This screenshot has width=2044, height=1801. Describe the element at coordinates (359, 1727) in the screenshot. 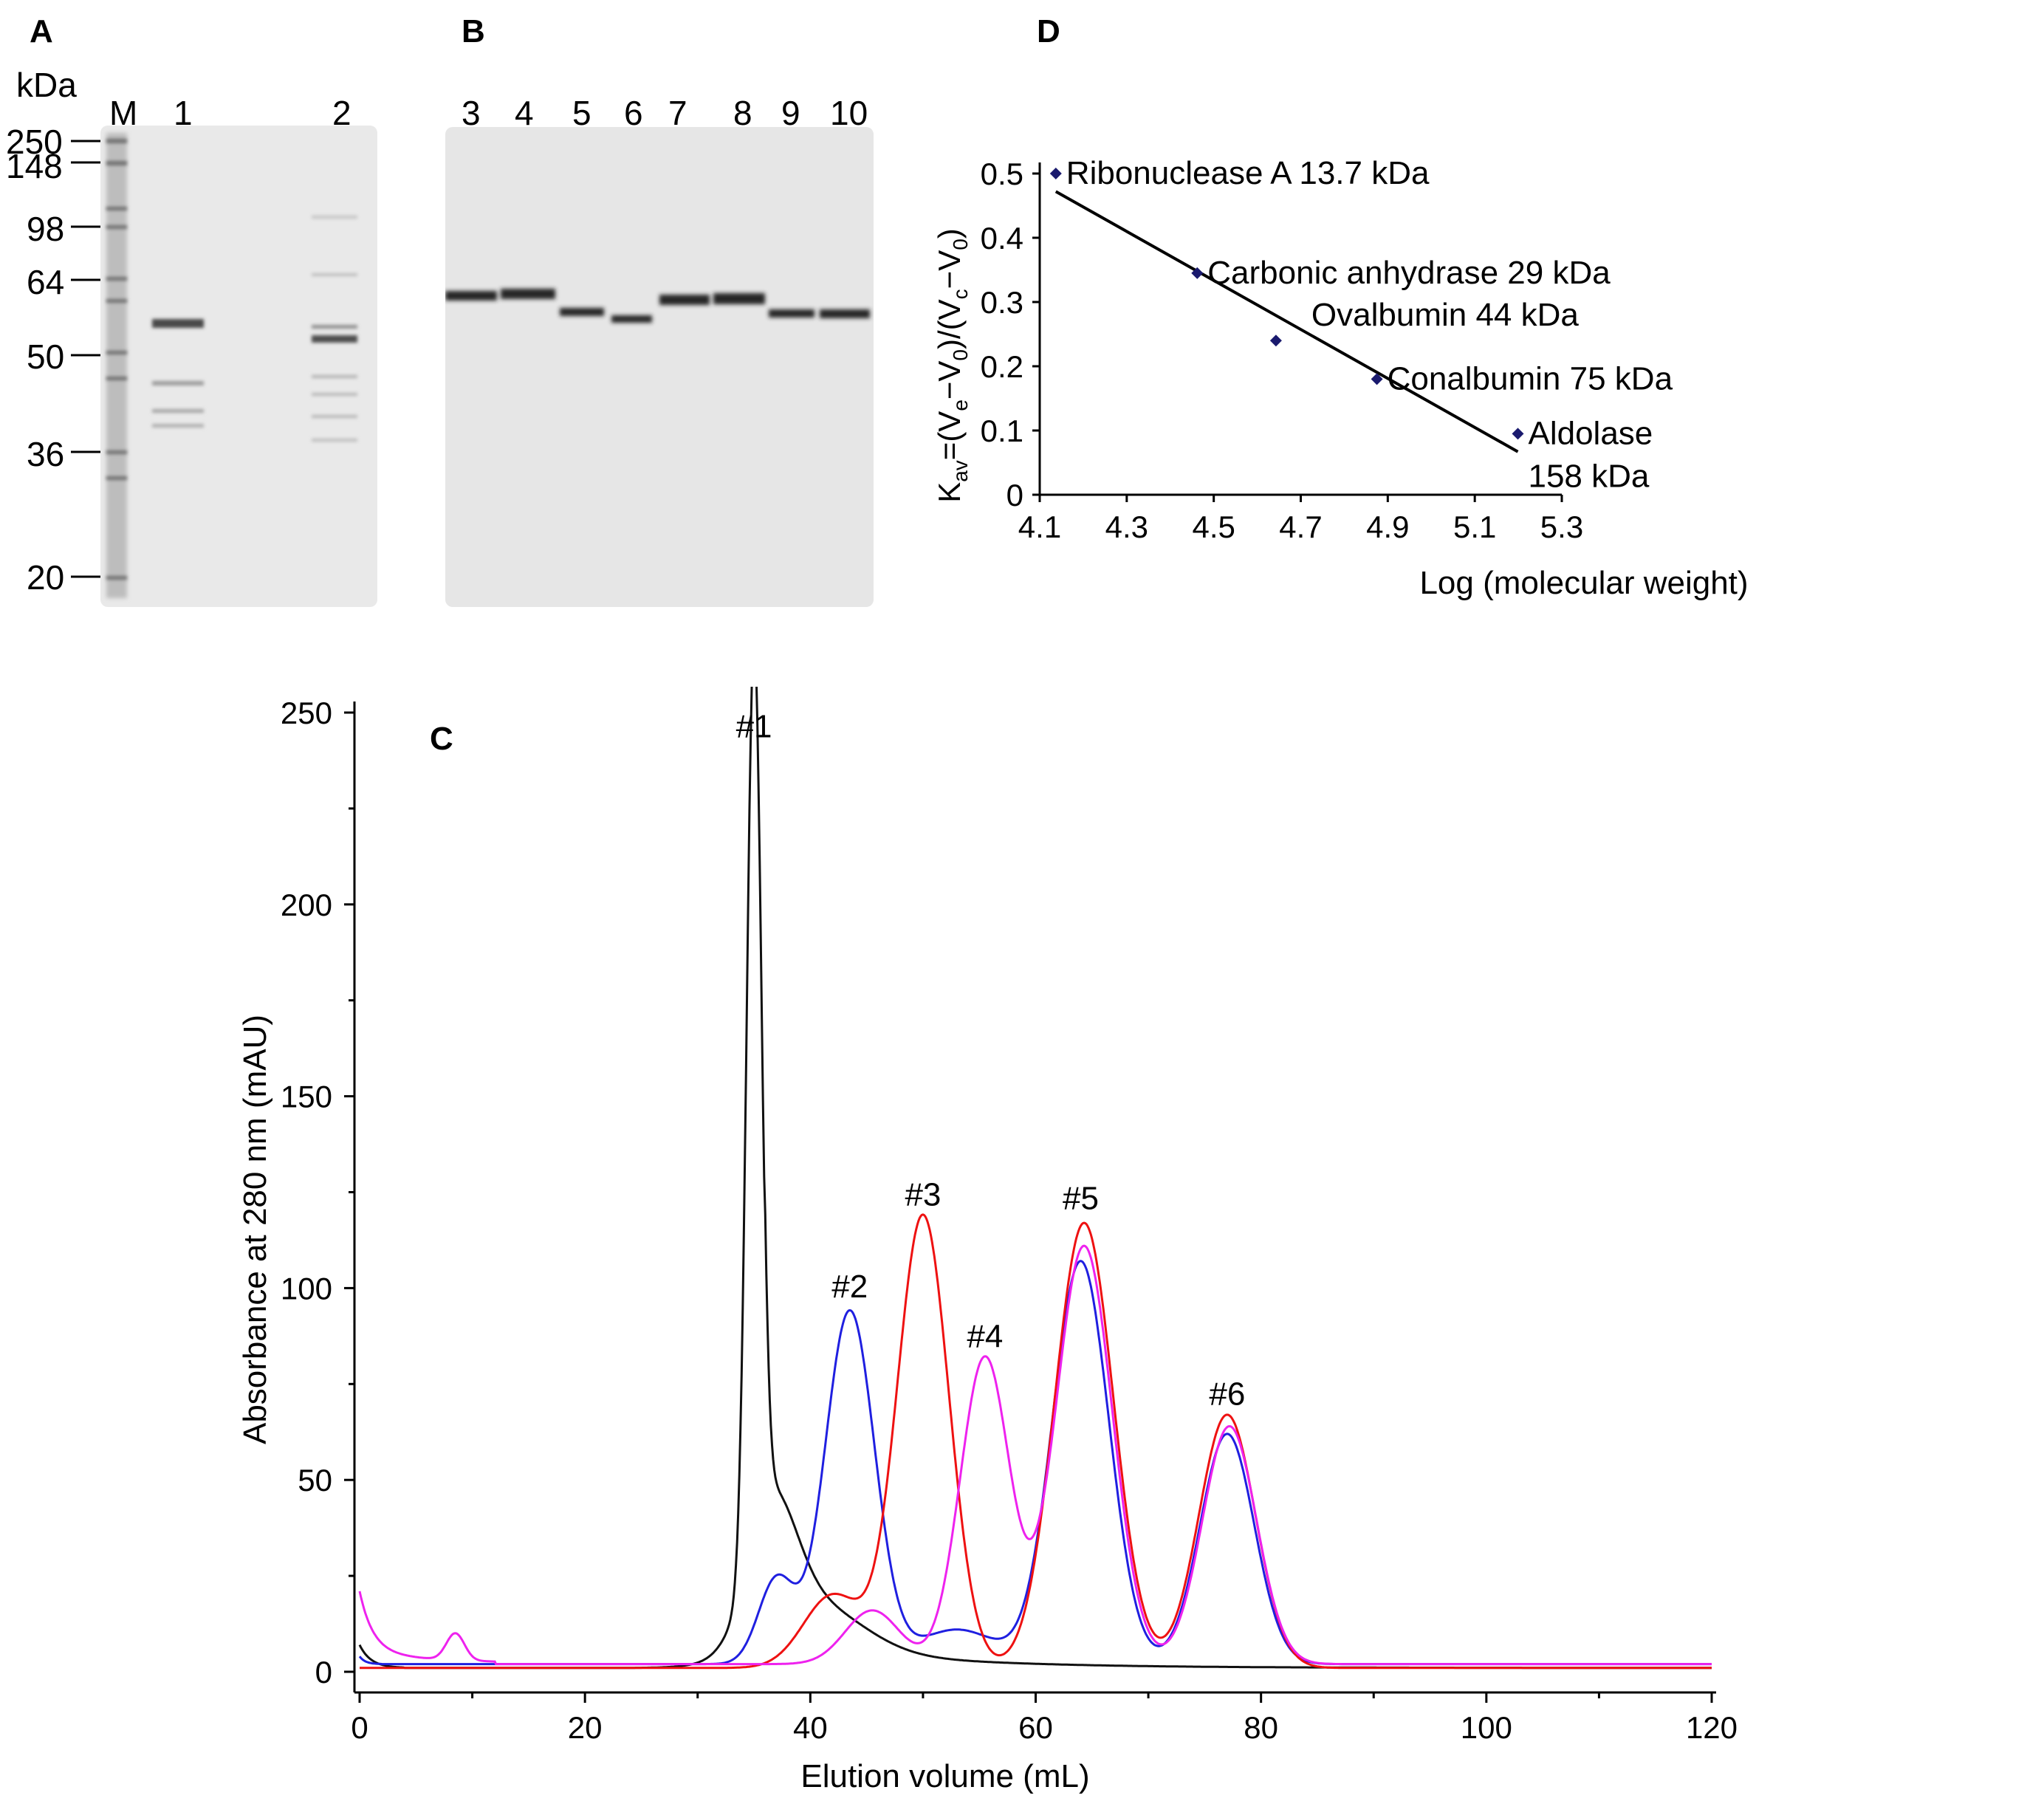

I see `chart-c-x-tick-label: 0` at that location.